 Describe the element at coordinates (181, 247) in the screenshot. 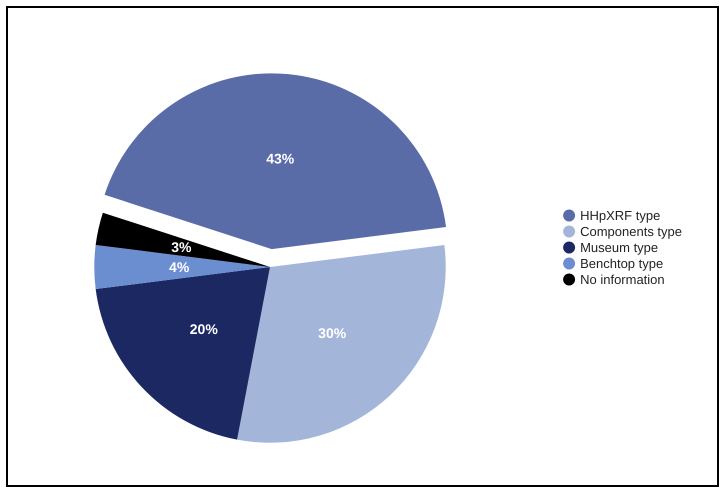

I see `data-label: 3%` at that location.